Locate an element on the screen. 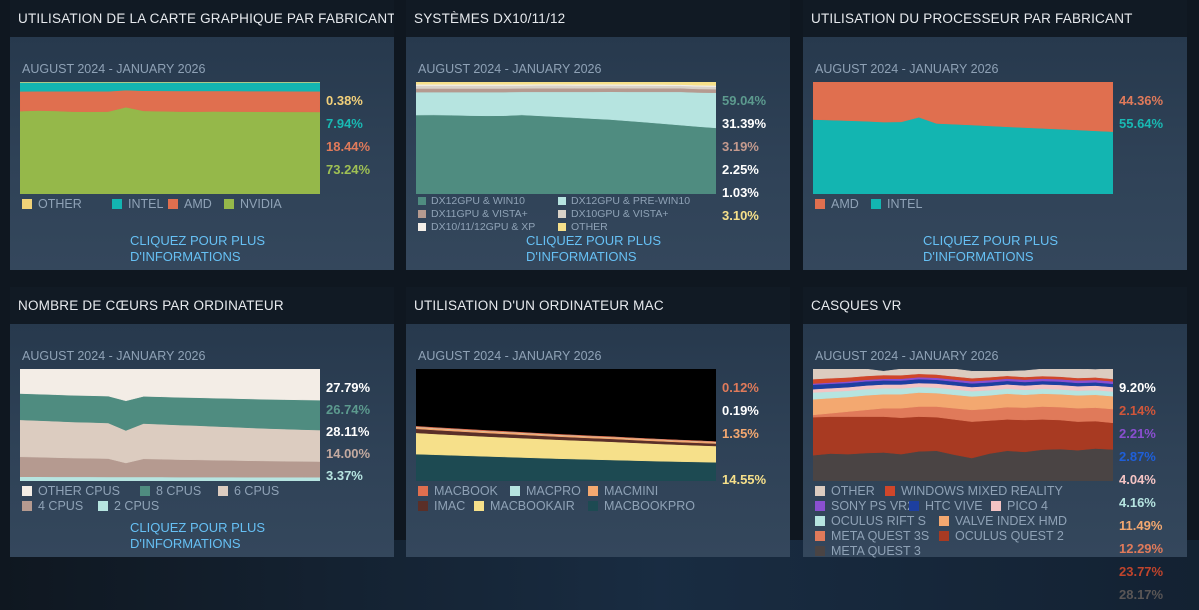 The width and height of the screenshot is (1199, 610). legend-item: 8 CPUS is located at coordinates (170, 491).